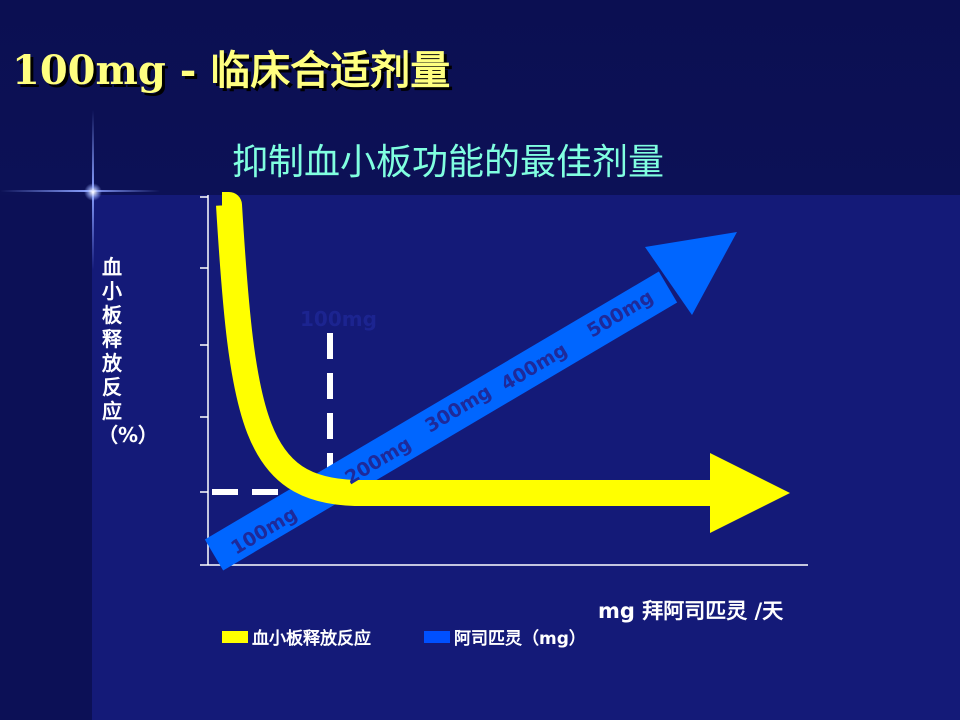 The height and width of the screenshot is (720, 960). What do you see at coordinates (231, 70) in the screenshot?
I see `slide-title: 100mg - 临床合适剂量` at bounding box center [231, 70].